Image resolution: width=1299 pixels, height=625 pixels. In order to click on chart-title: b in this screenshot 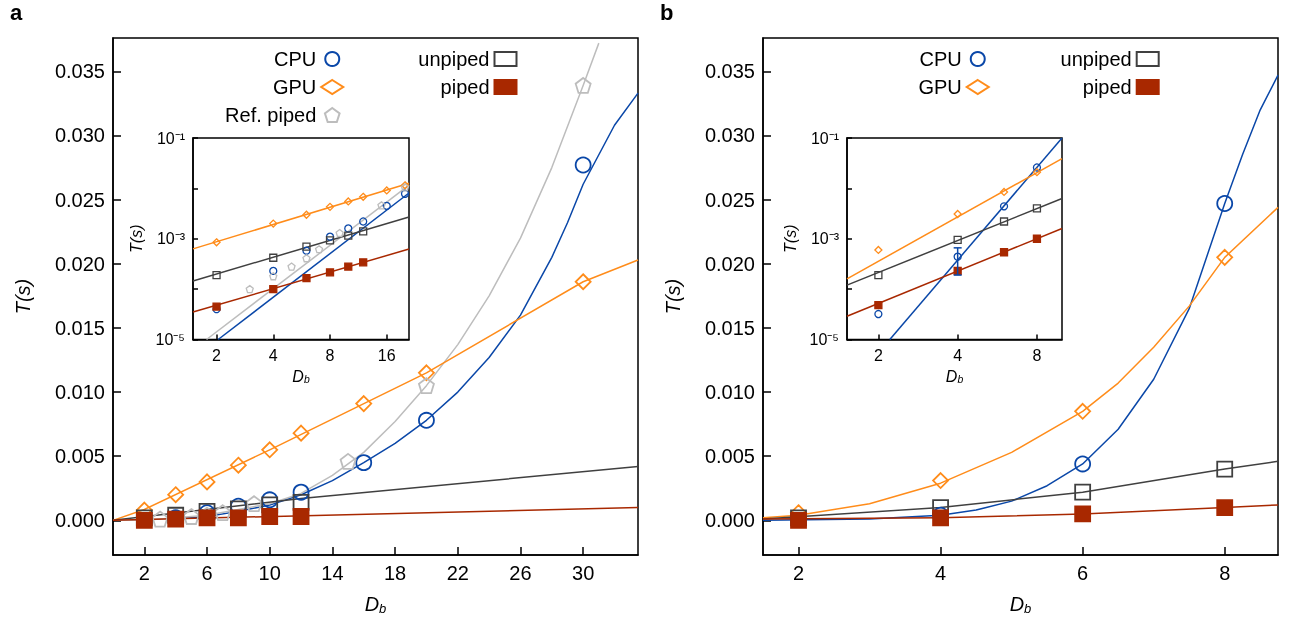, I will do `click(667, 12)`.